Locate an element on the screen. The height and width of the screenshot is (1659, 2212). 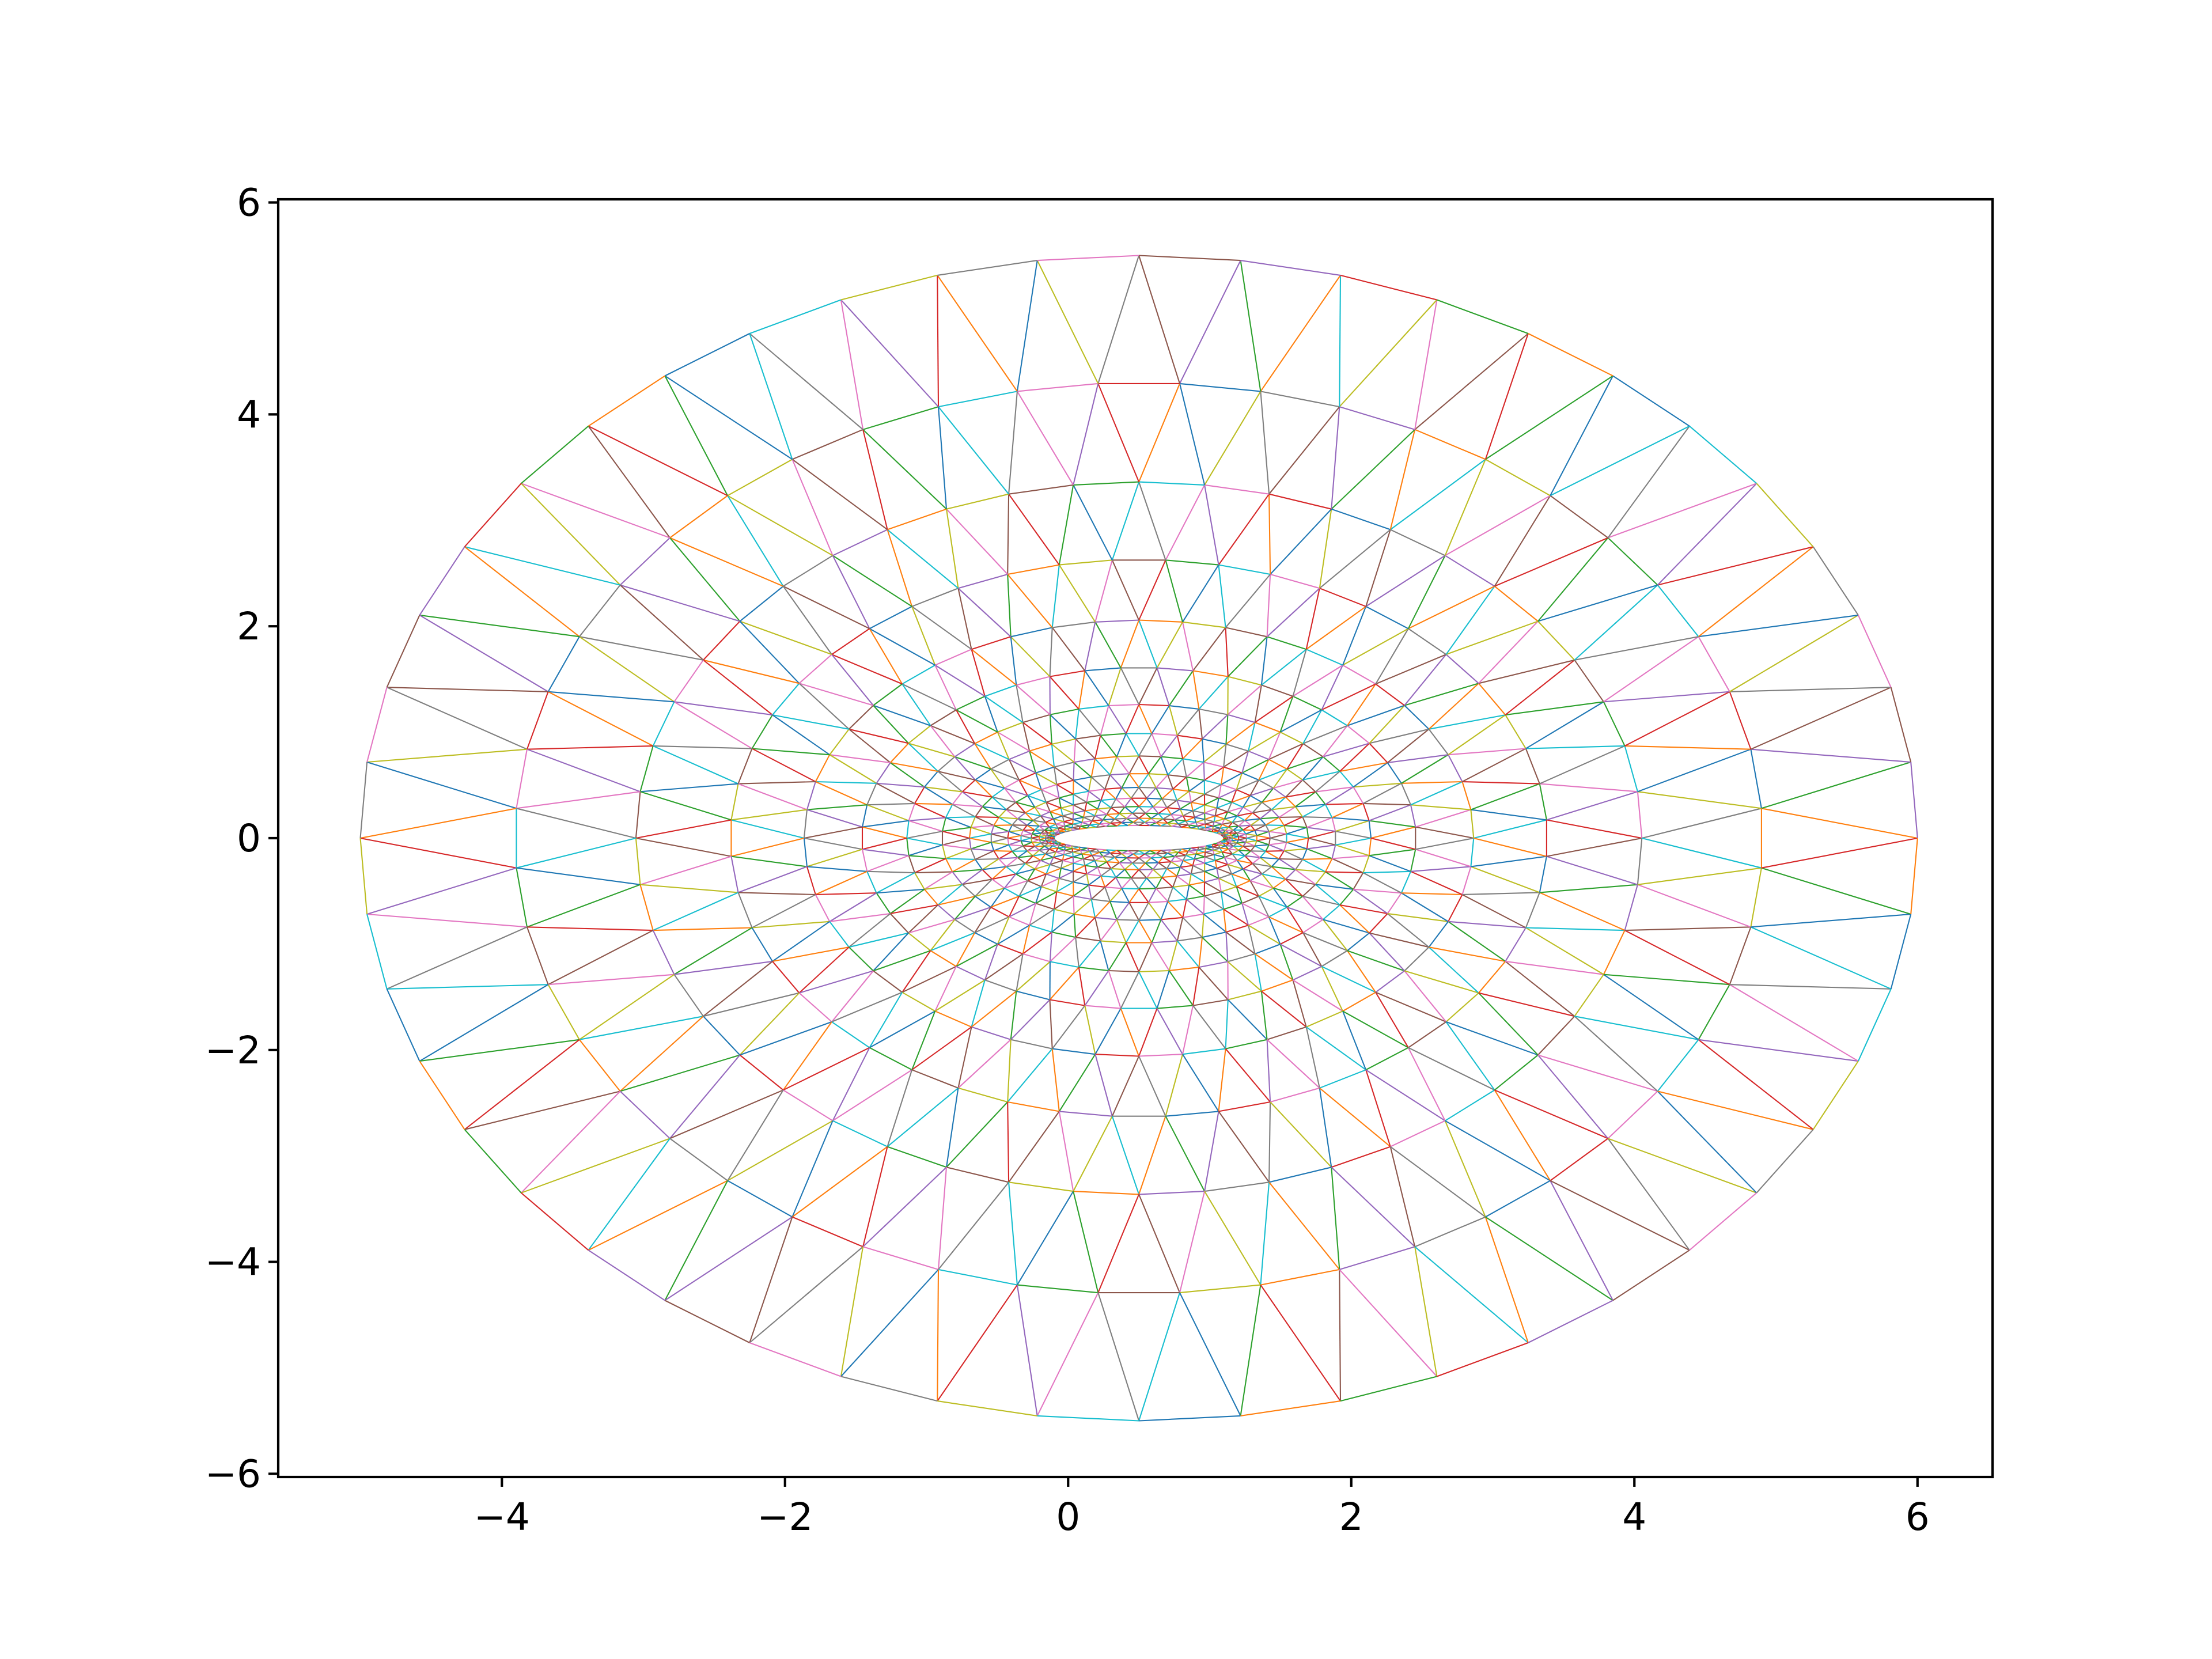
y-tick-label: −4 is located at coordinates (233, 1262).